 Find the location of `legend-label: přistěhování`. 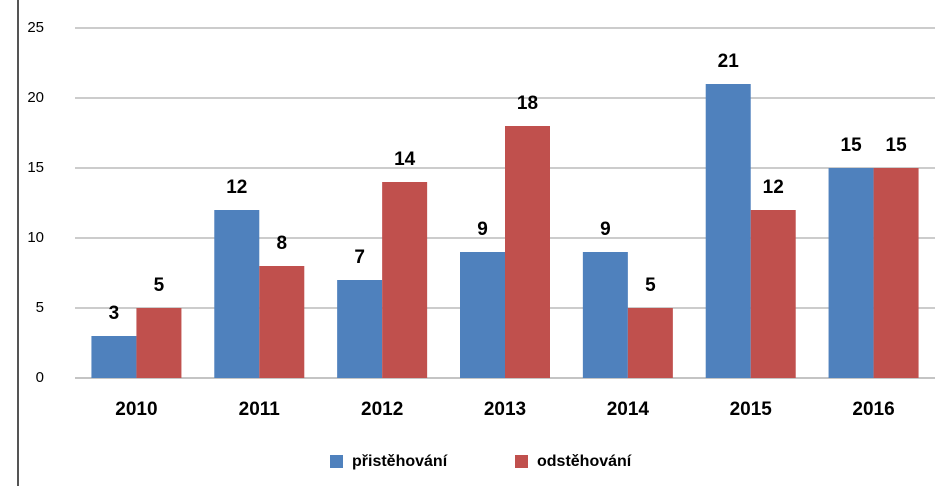

legend-label: přistěhování is located at coordinates (400, 461).